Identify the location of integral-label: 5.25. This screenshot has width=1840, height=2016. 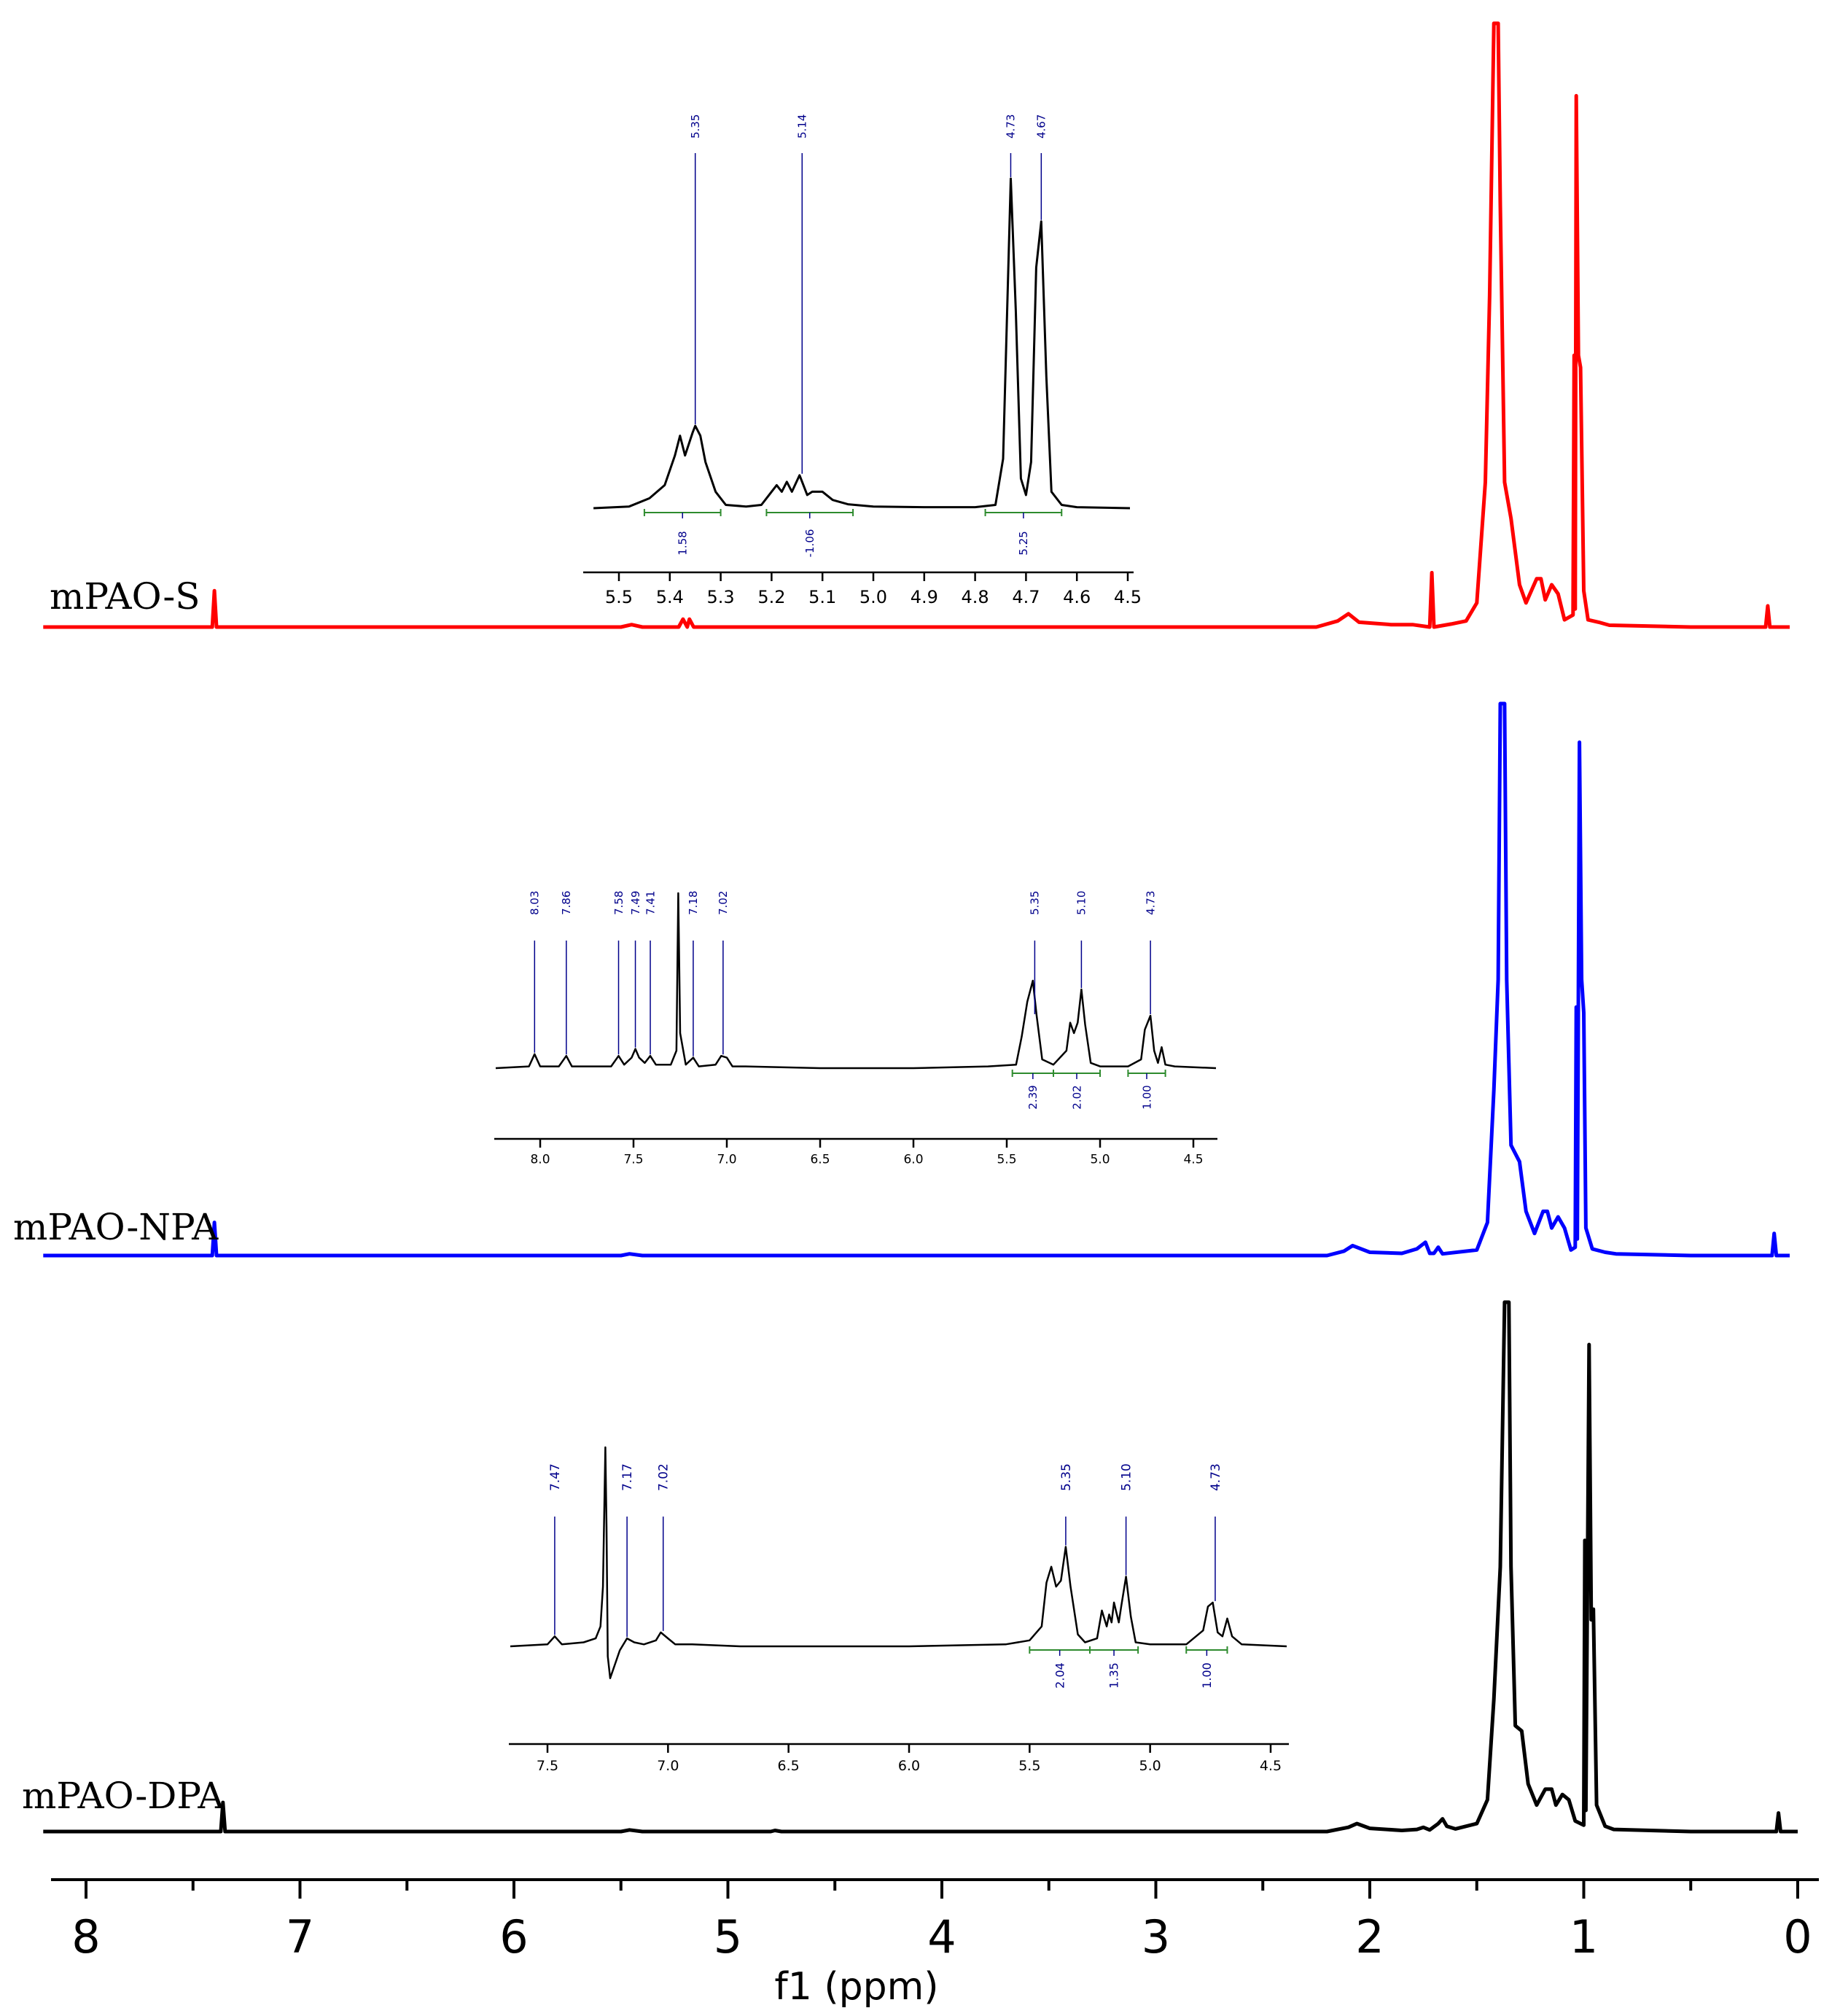
(1023, 543).